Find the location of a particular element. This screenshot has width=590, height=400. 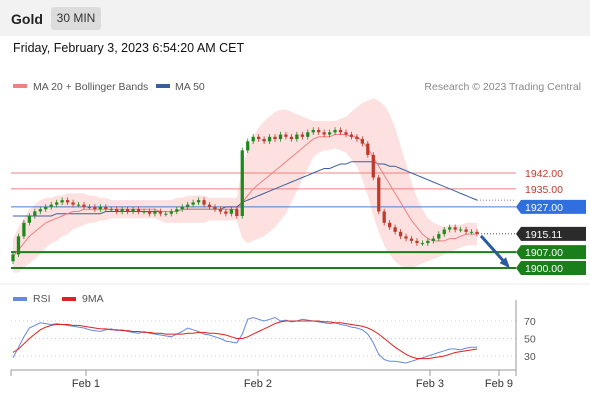

pivot-level-tag is located at coordinates (551, 206).